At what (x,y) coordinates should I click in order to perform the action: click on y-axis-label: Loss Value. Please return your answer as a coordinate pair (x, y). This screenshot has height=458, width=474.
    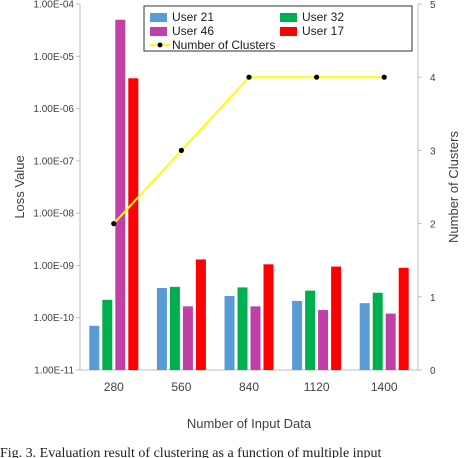
    Looking at the image, I should click on (19, 186).